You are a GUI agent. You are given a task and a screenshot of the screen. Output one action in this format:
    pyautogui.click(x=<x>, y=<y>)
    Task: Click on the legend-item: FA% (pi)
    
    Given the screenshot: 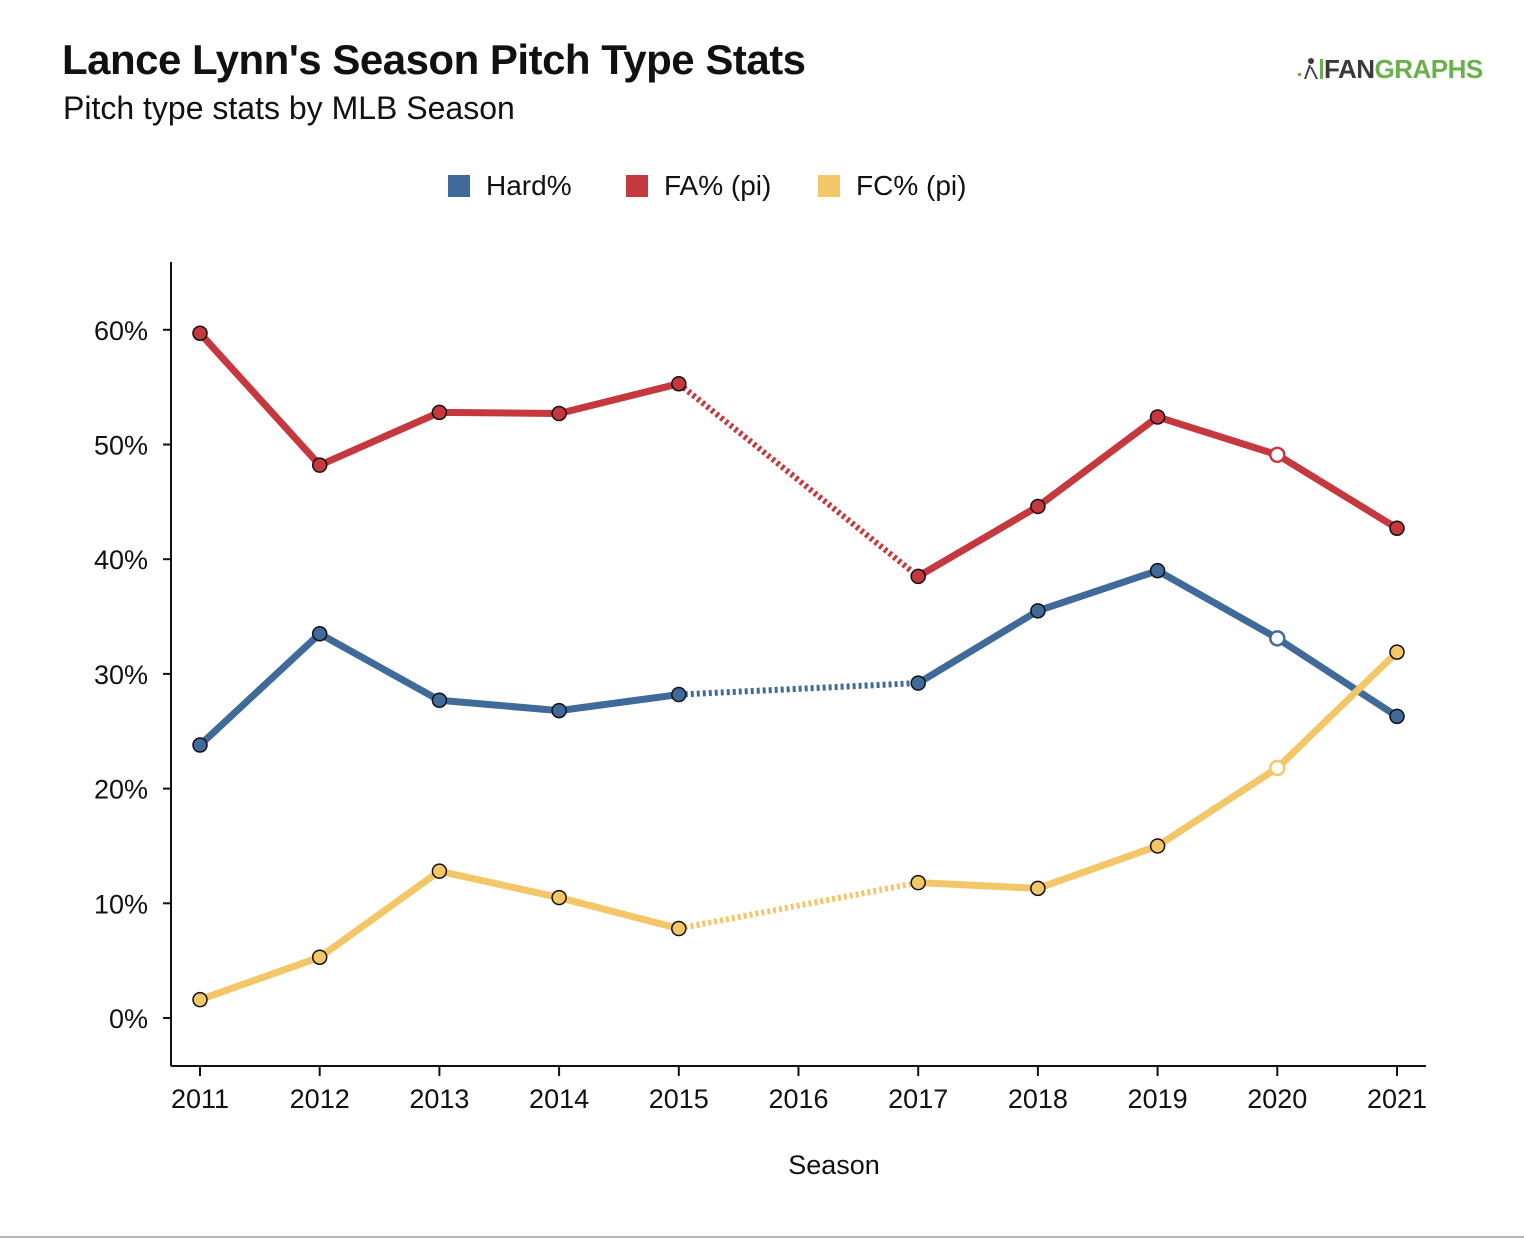 What is the action you would take?
    pyautogui.click(x=698, y=186)
    